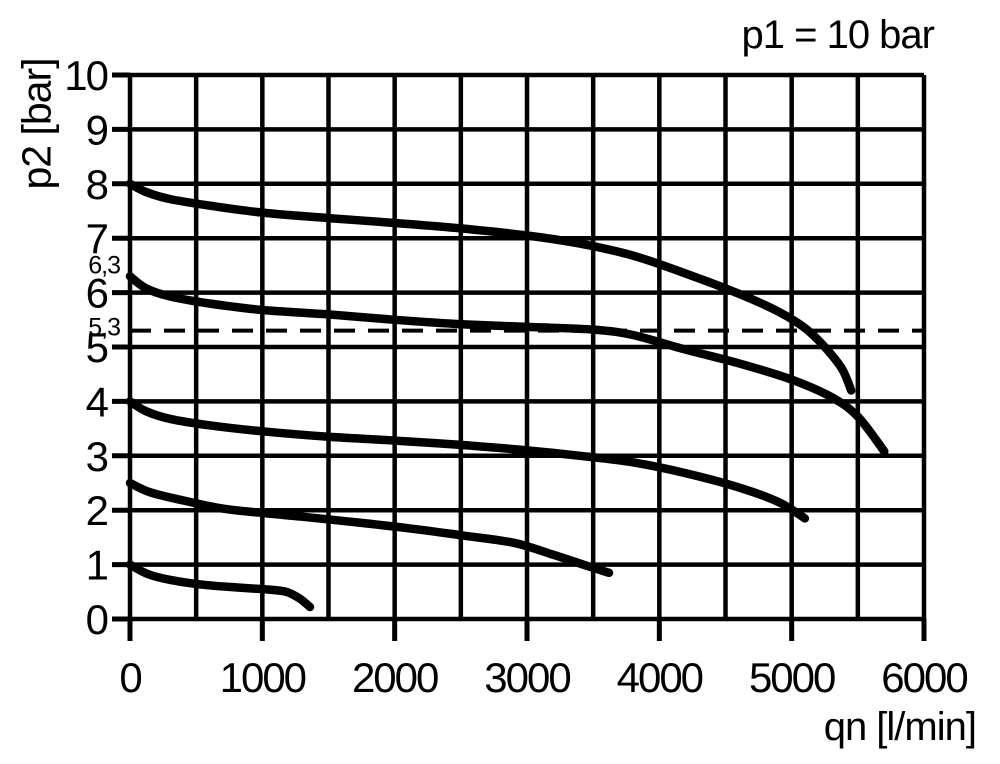 The height and width of the screenshot is (764, 1000). I want to click on x-axis-label: qn [l/min], so click(900, 727).